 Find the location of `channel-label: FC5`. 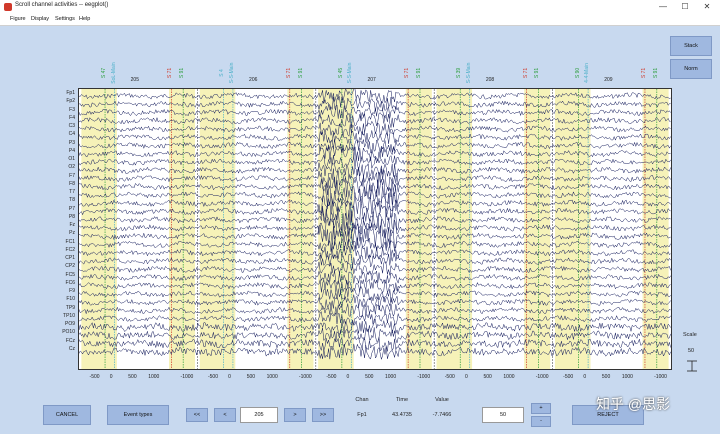

channel-label: FC5 is located at coordinates (70, 274).